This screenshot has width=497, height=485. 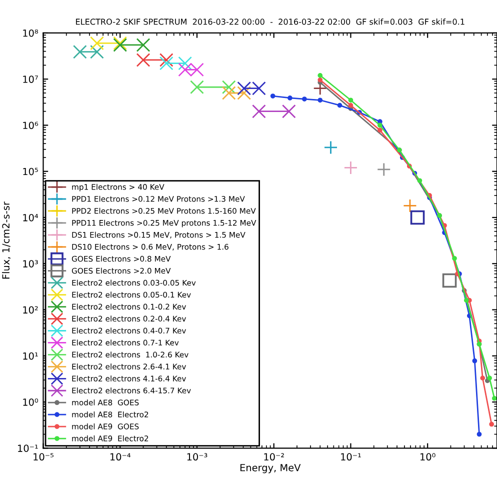 What do you see at coordinates (30, 402) in the screenshot?
I see `y-tick-label: 10⁰` at bounding box center [30, 402].